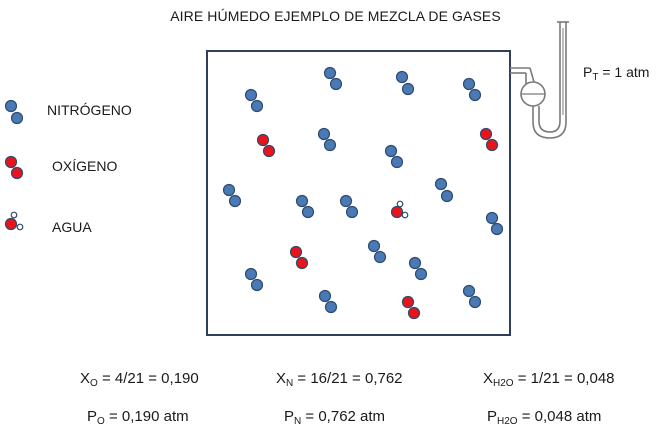  I want to click on water-molecule, so click(399, 209).